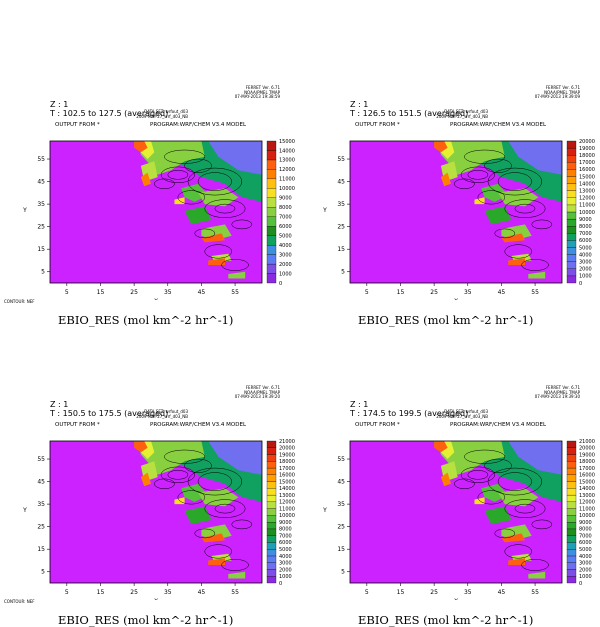 Image resolution: width=600 pixels, height=627 pixels. Describe the element at coordinates (257, 396) in the screenshot. I see `info-top-line: 07-MAY-2013 19:39:20` at that location.